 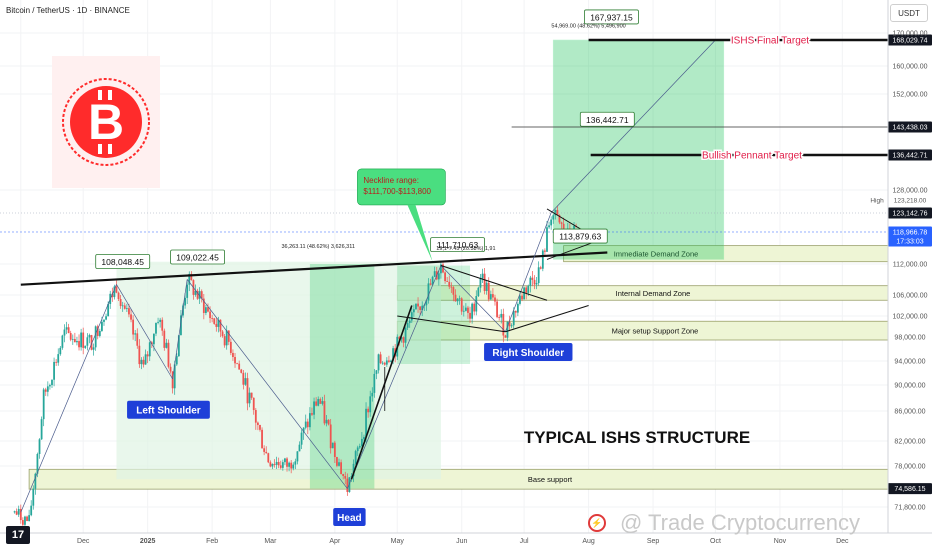 What do you see at coordinates (212, 541) in the screenshot?
I see `x-tick-label: Feb` at bounding box center [212, 541].